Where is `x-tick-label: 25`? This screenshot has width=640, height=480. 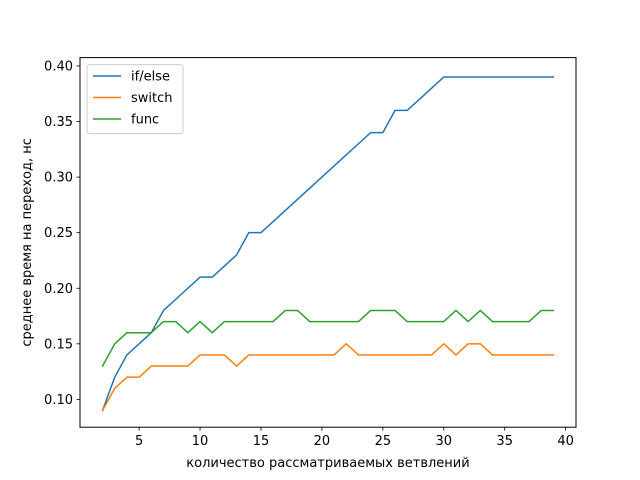 x-tick-label: 25 is located at coordinates (383, 441).